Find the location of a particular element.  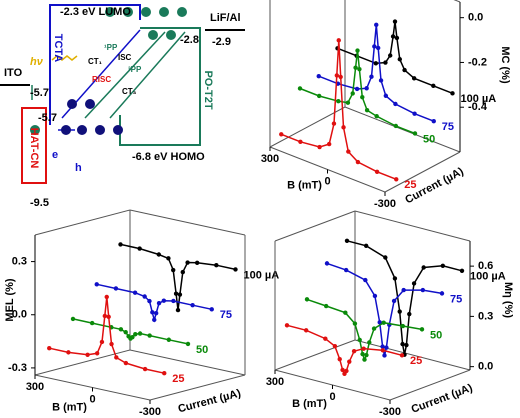

ct1-label: CT₁ is located at coordinates (95, 61).